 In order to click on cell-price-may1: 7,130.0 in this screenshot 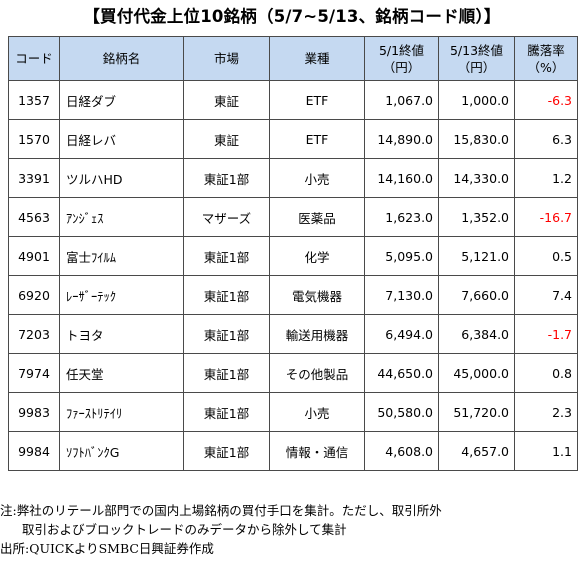, I will do `click(401, 295)`.